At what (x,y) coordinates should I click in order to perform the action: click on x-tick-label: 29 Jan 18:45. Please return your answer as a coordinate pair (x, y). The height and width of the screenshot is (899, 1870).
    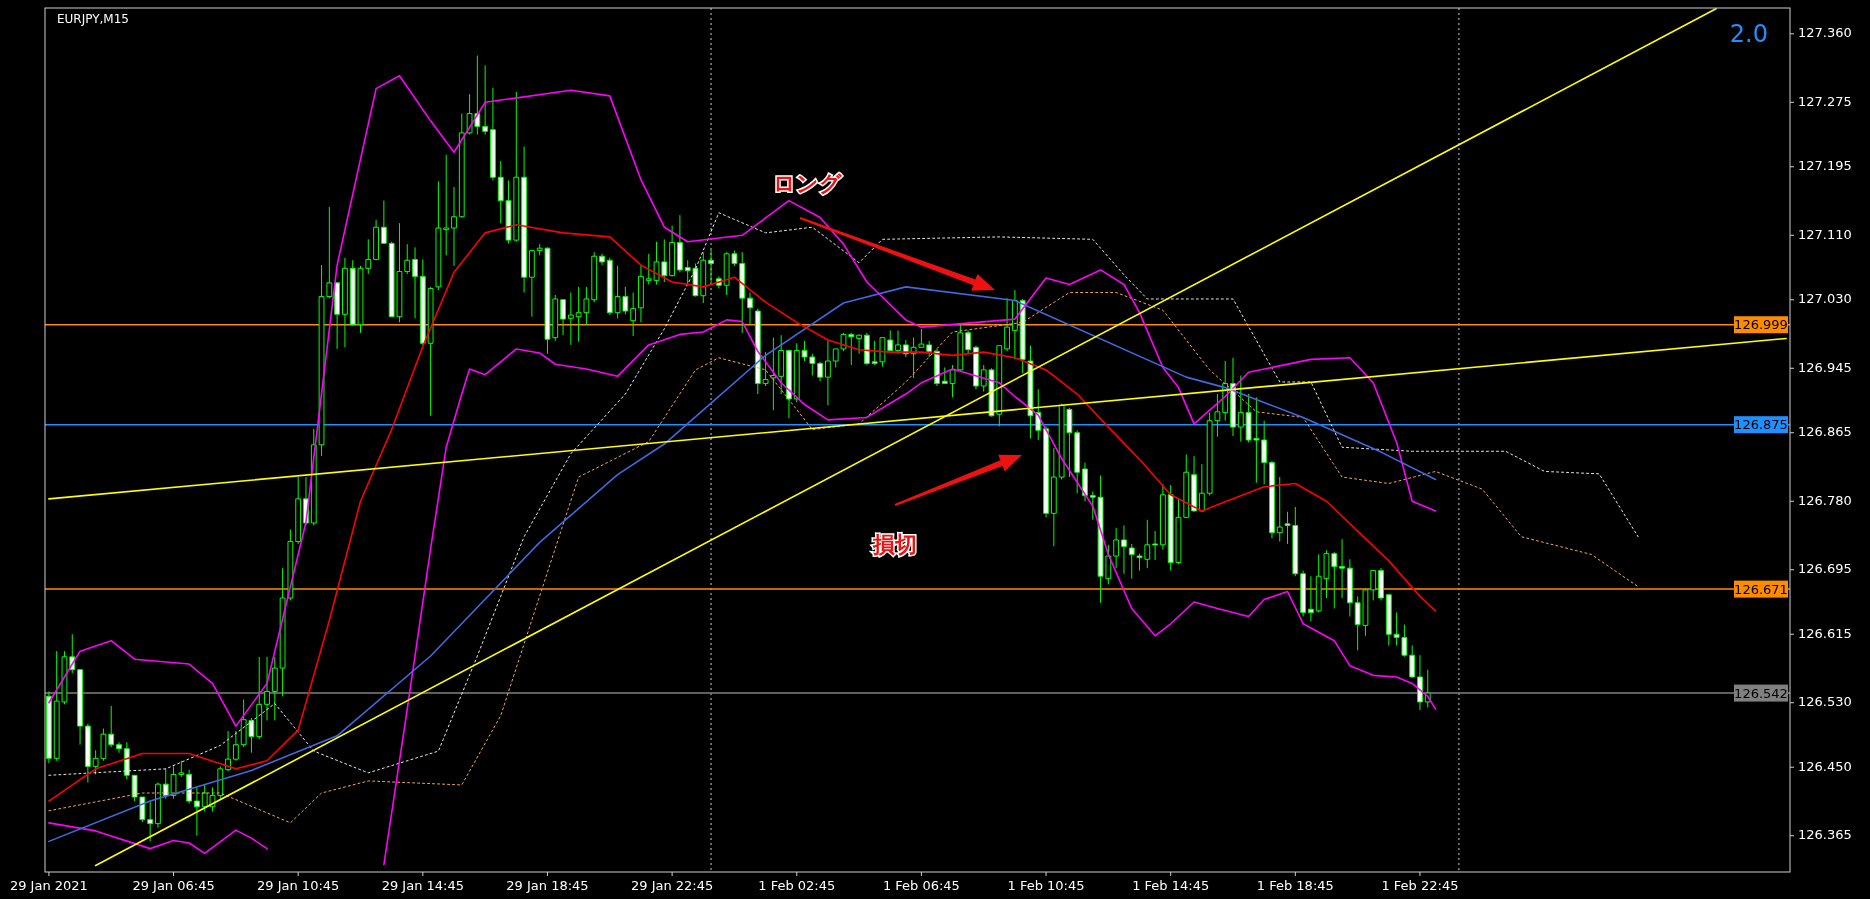
    Looking at the image, I should click on (547, 885).